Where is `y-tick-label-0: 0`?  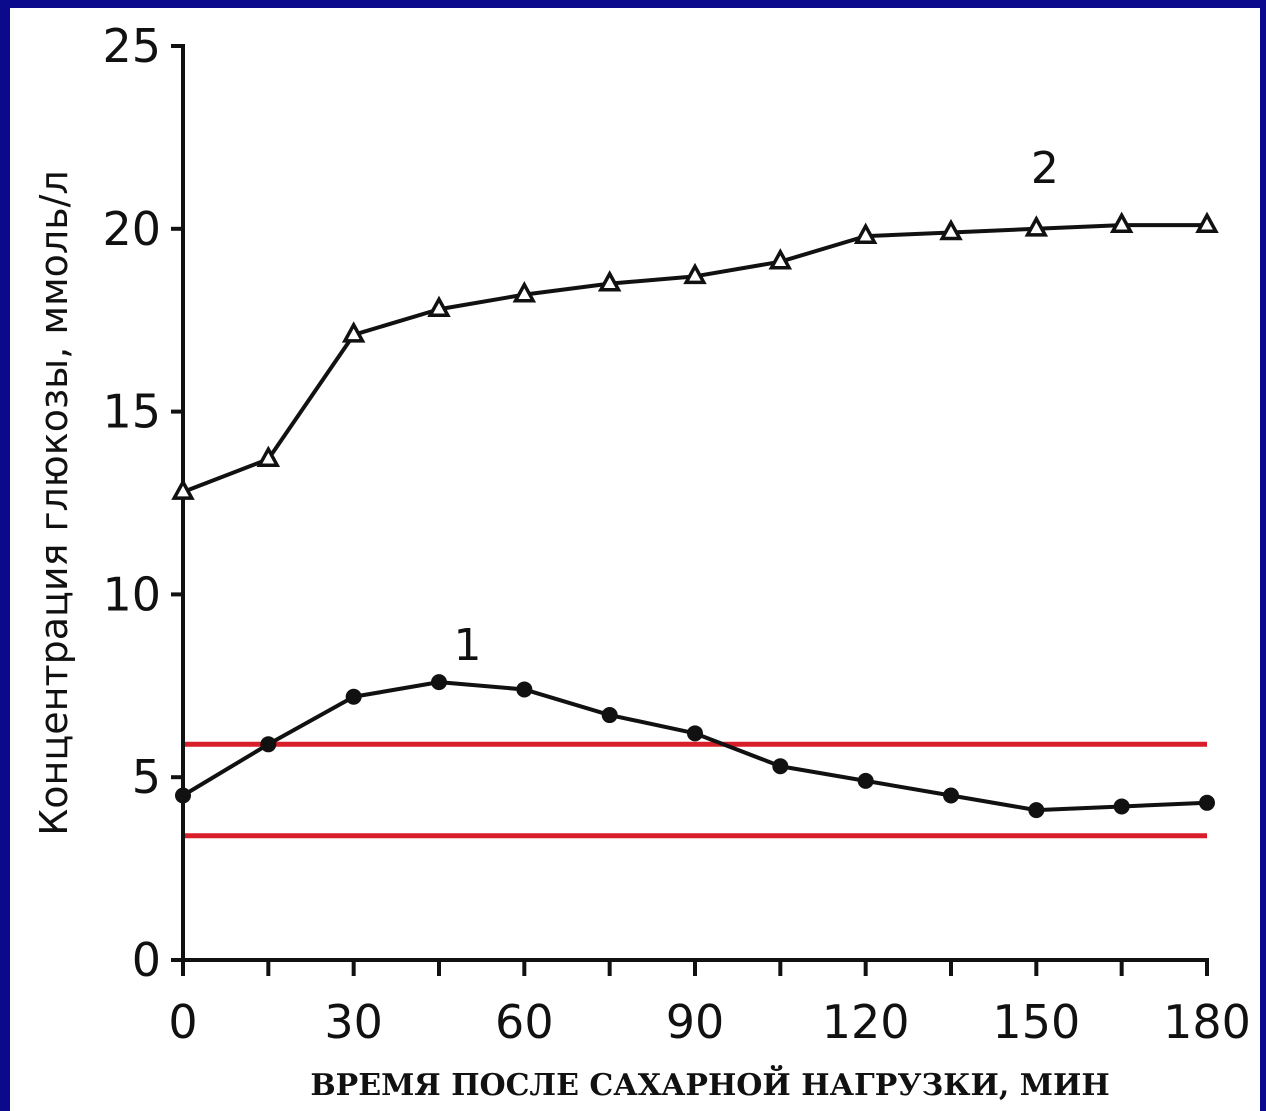 y-tick-label-0: 0 is located at coordinates (146, 960).